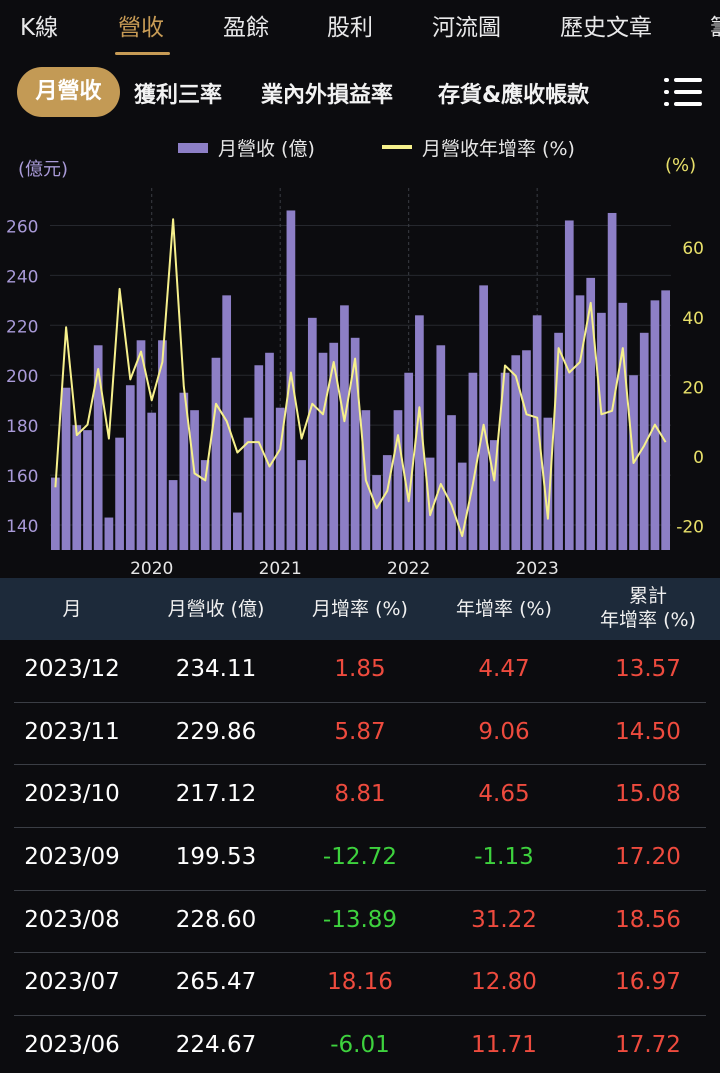 The width and height of the screenshot is (720, 1073). I want to click on sub-tab-bar: 月營收 獲利三率 業內外損益率 存貨&應收帳款, so click(360, 92).